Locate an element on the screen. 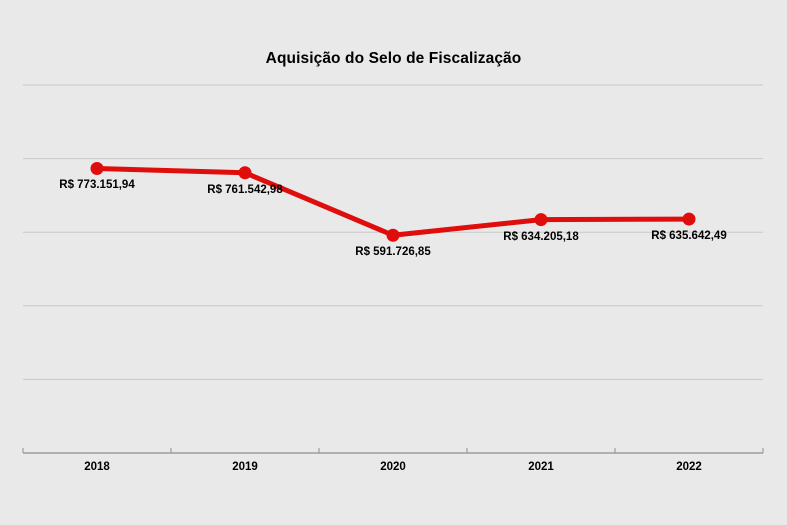  data-point-label: R$ 773.151,94 is located at coordinates (97, 185).